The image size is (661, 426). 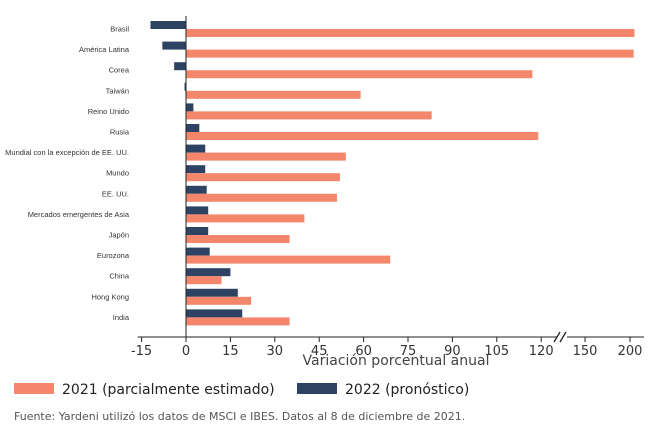 What do you see at coordinates (79, 214) in the screenshot?
I see `category-label: Mercados emergentes de Asia` at bounding box center [79, 214].